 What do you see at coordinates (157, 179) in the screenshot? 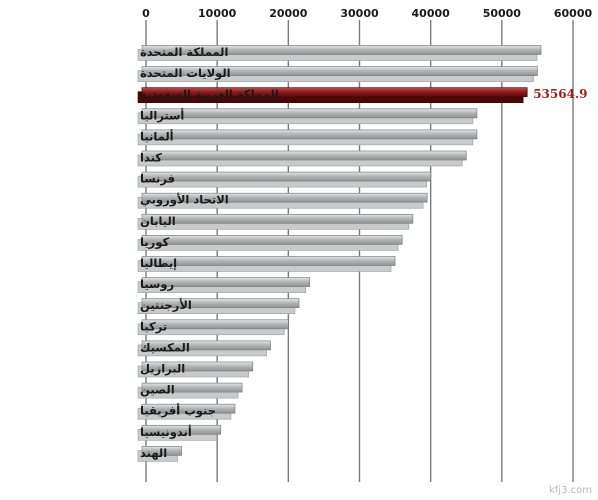
I see `category-label: فرنسا` at bounding box center [157, 179].